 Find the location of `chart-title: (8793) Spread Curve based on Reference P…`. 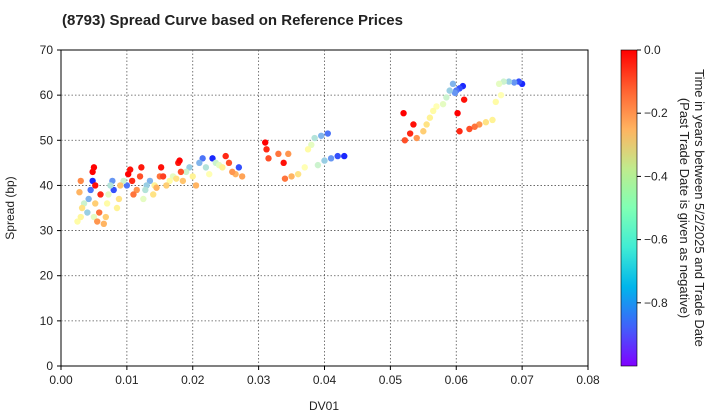

chart-title: (8793) Spread Curve based on Reference P… is located at coordinates (232, 20).